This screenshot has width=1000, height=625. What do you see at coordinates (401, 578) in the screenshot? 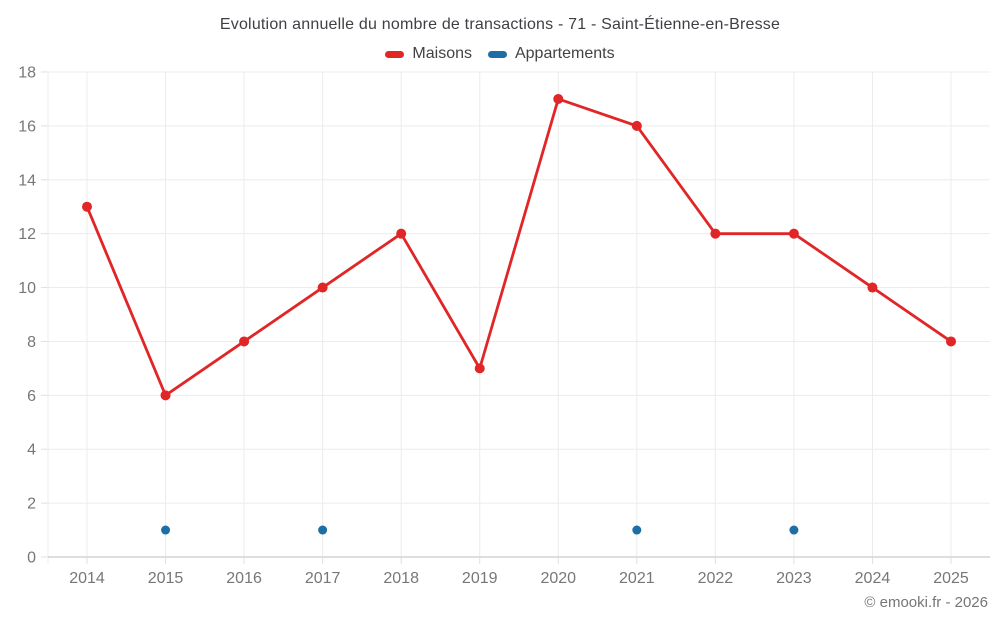
I see `x-axis-label: 2018` at bounding box center [401, 578].